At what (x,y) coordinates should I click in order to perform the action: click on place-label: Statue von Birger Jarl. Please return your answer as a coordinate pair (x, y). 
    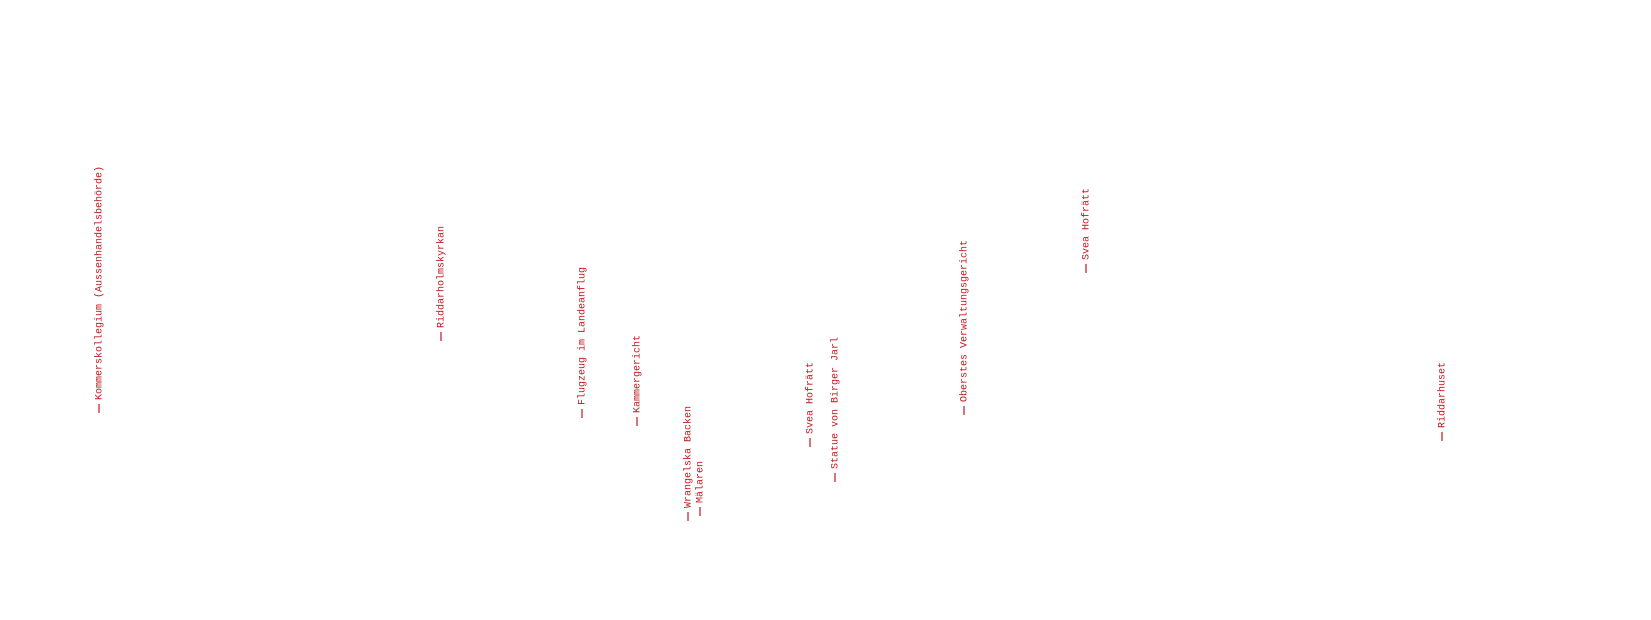
    Looking at the image, I should click on (836, 403).